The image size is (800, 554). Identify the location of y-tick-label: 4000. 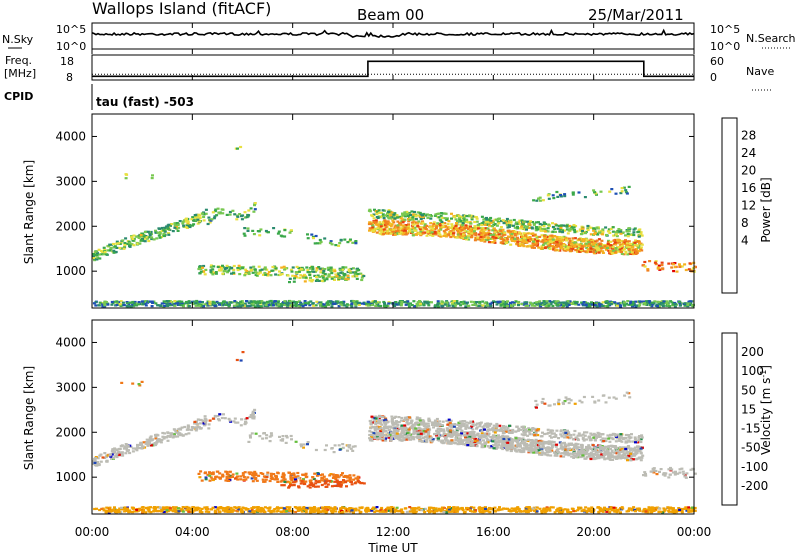
(70, 136).